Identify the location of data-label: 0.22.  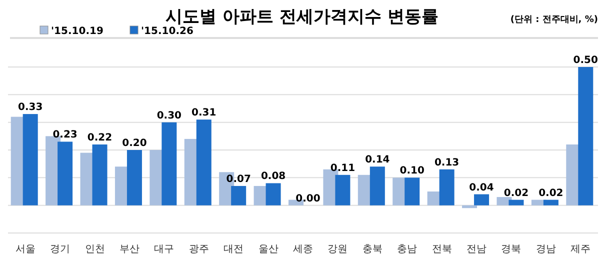
(99, 138).